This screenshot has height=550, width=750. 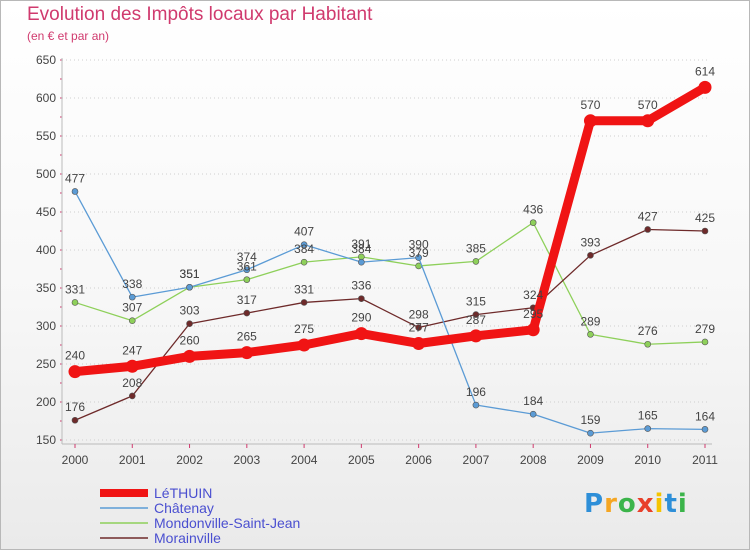 I want to click on y-tick-label-150: 150, so click(x=46, y=440).